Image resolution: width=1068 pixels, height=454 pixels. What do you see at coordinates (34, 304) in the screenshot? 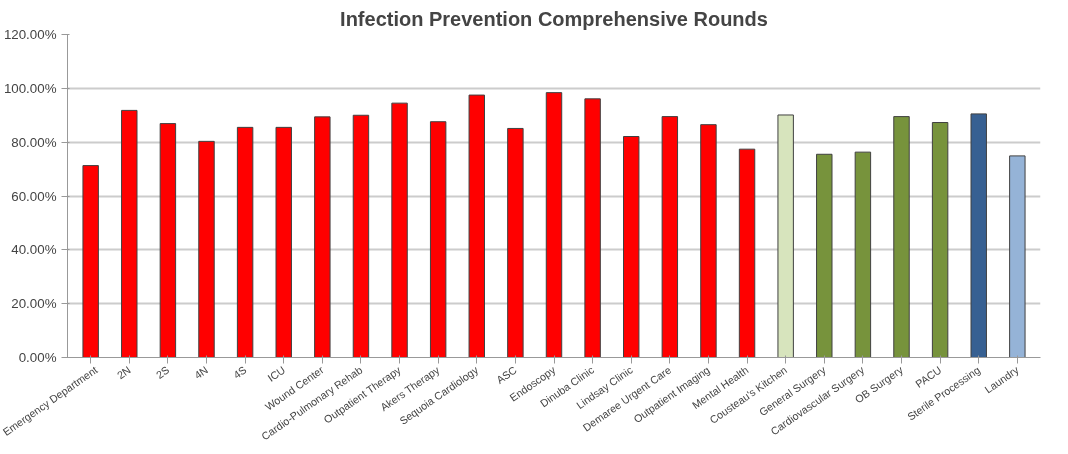
I see `y-tick-label: 20.00%` at bounding box center [34, 304].